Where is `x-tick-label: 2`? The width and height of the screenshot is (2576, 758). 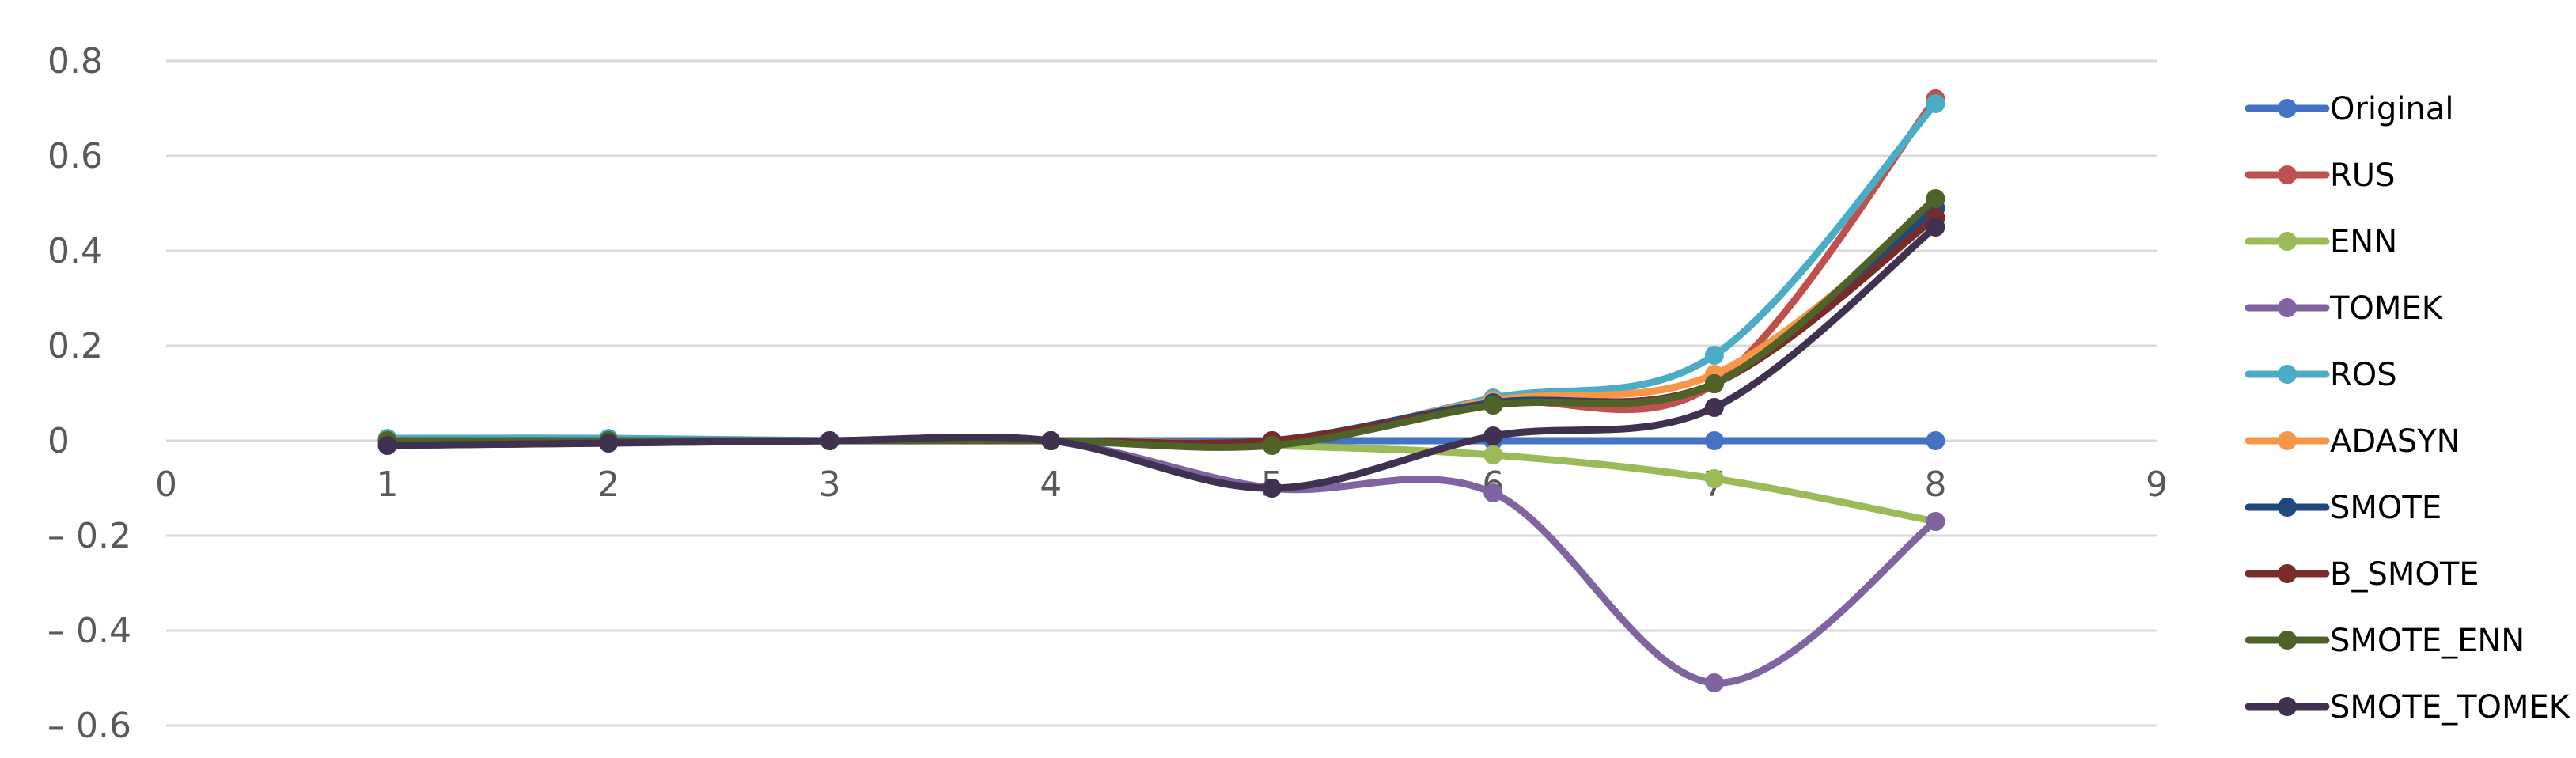
x-tick-label: 2 is located at coordinates (608, 484).